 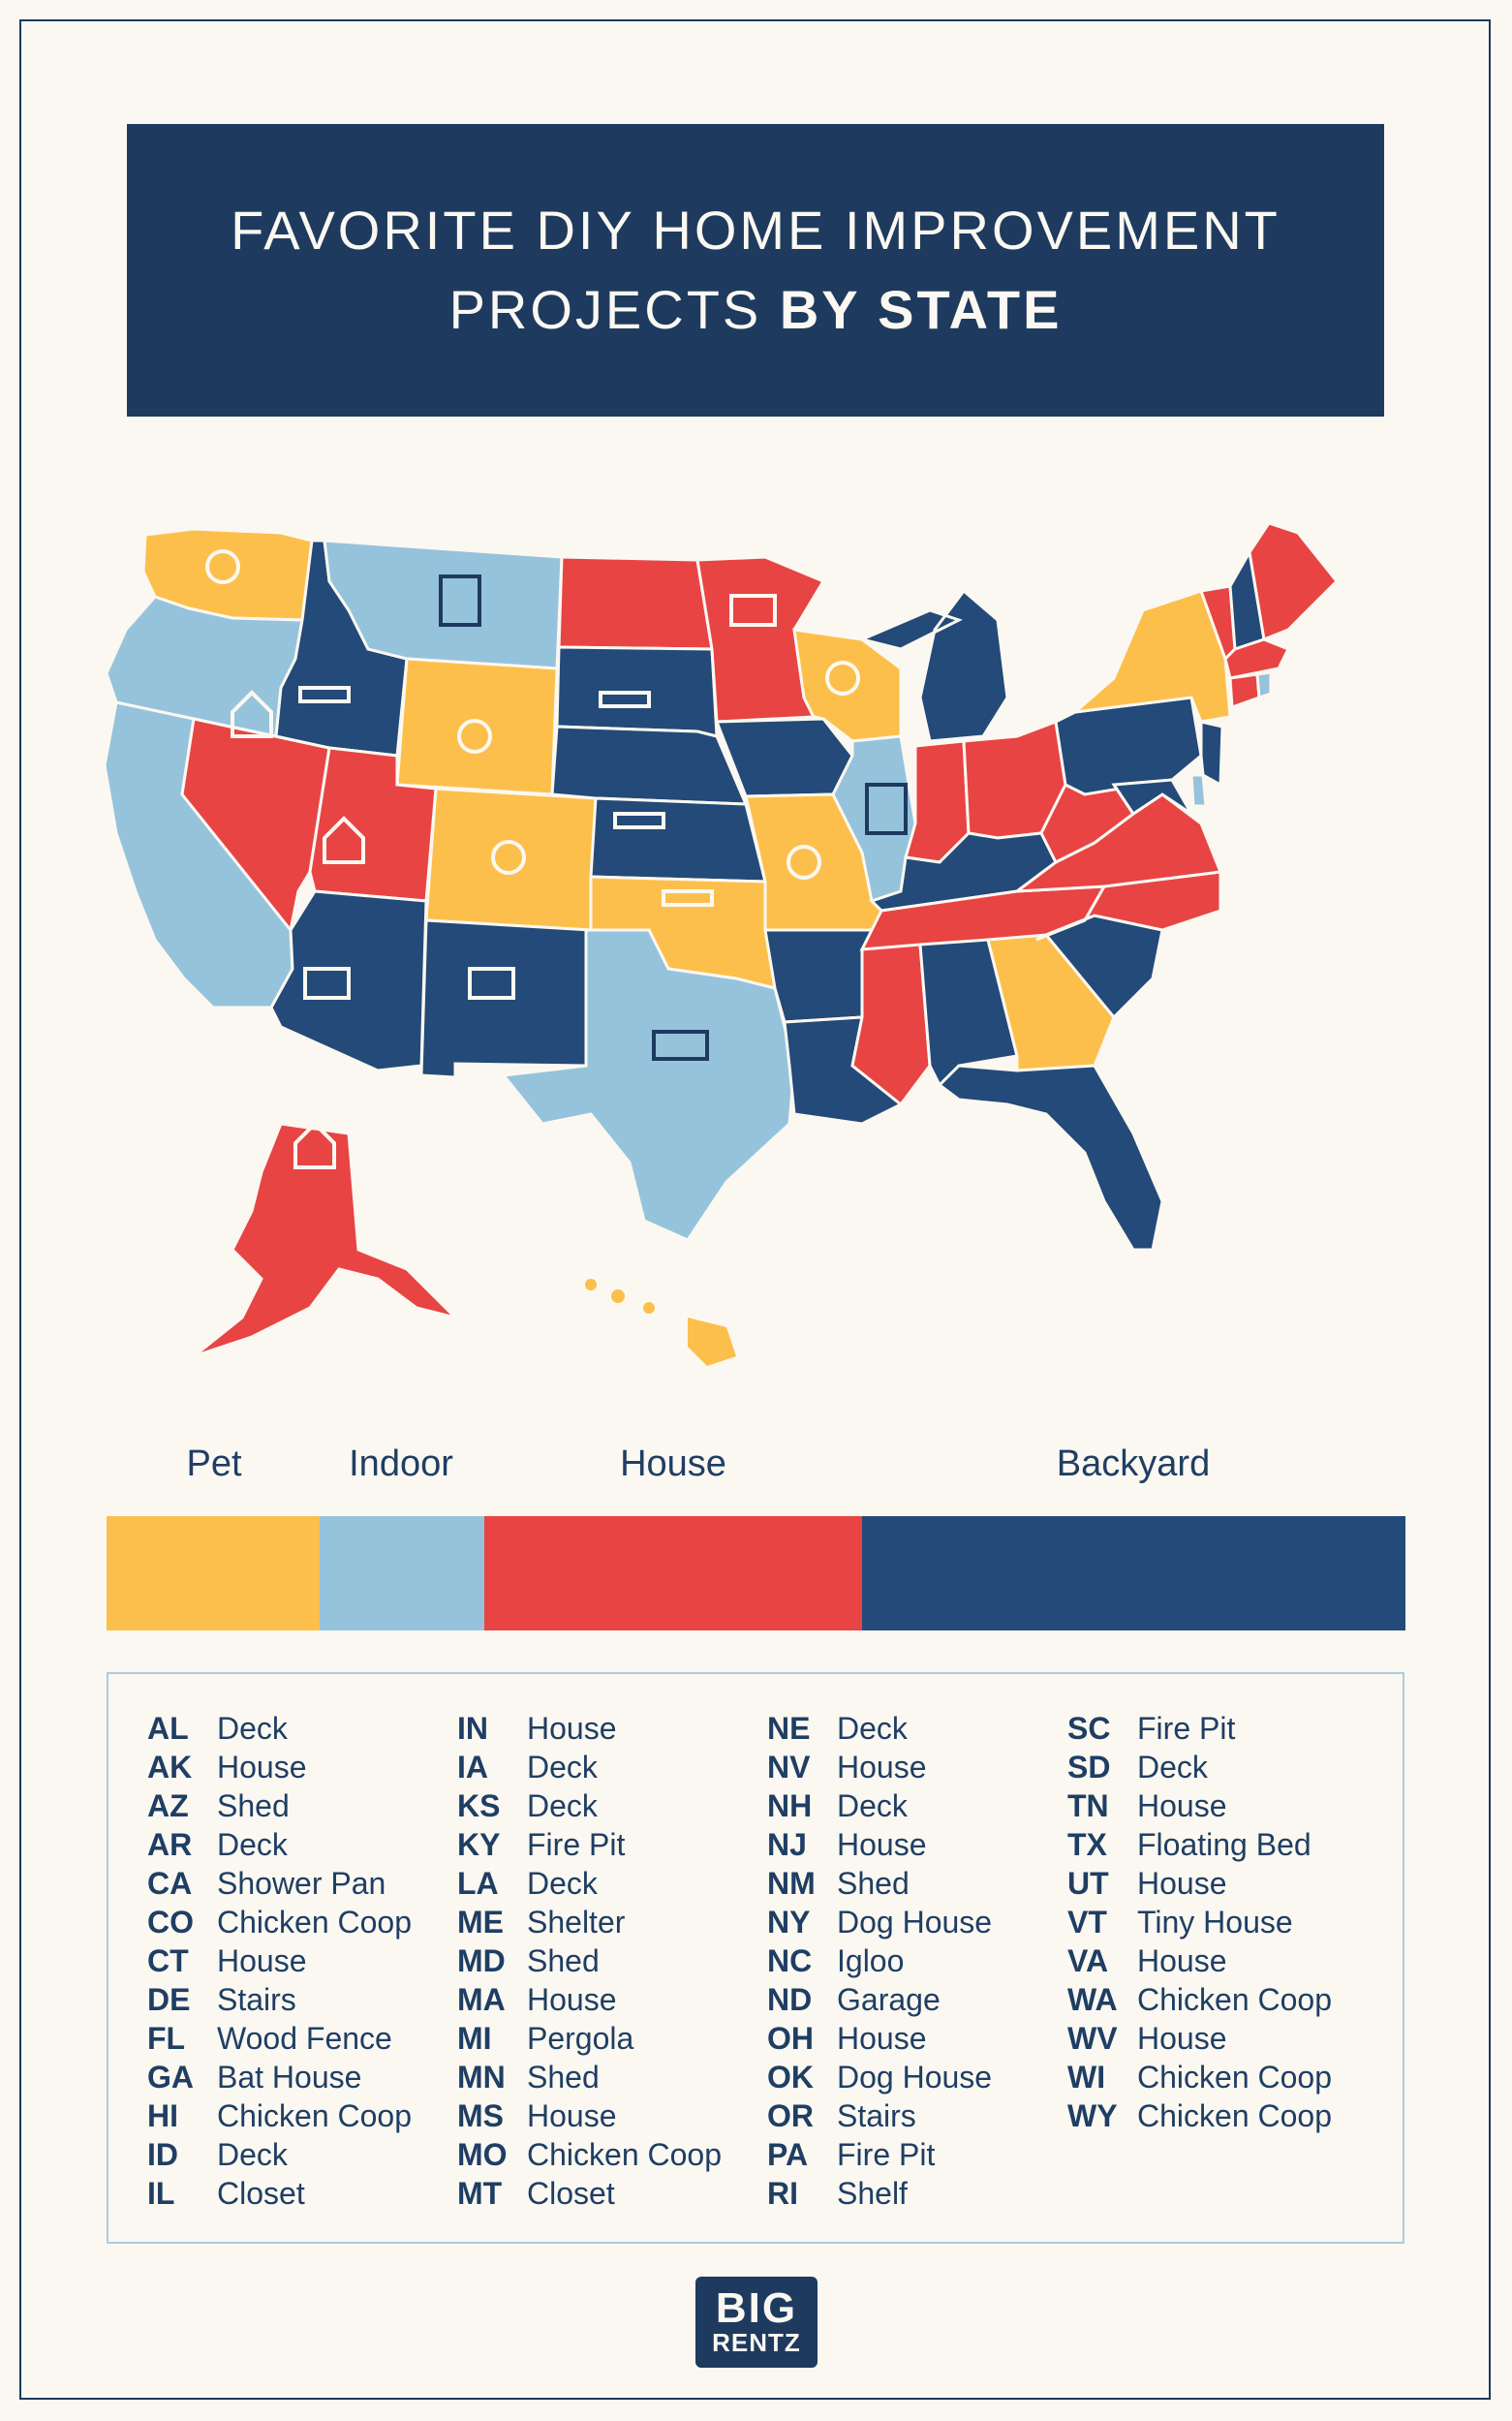 What do you see at coordinates (790, 1999) in the screenshot?
I see `state-abbr: ND` at bounding box center [790, 1999].